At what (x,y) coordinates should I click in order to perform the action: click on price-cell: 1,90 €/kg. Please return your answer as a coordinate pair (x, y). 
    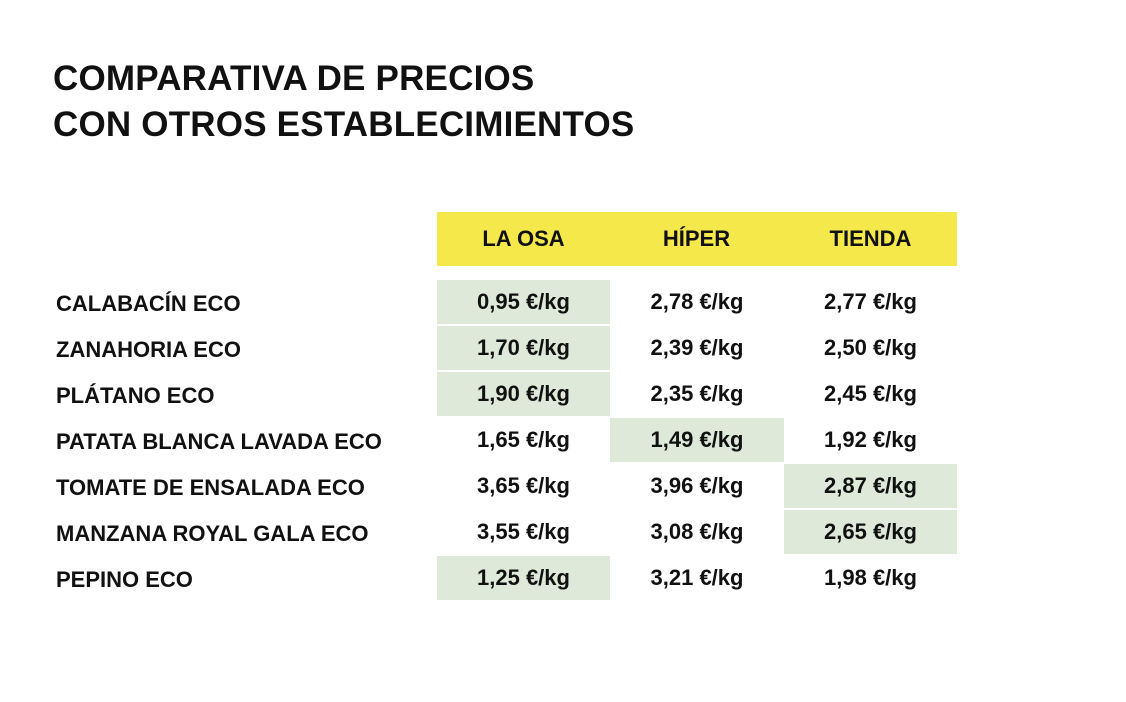
    Looking at the image, I should click on (523, 393).